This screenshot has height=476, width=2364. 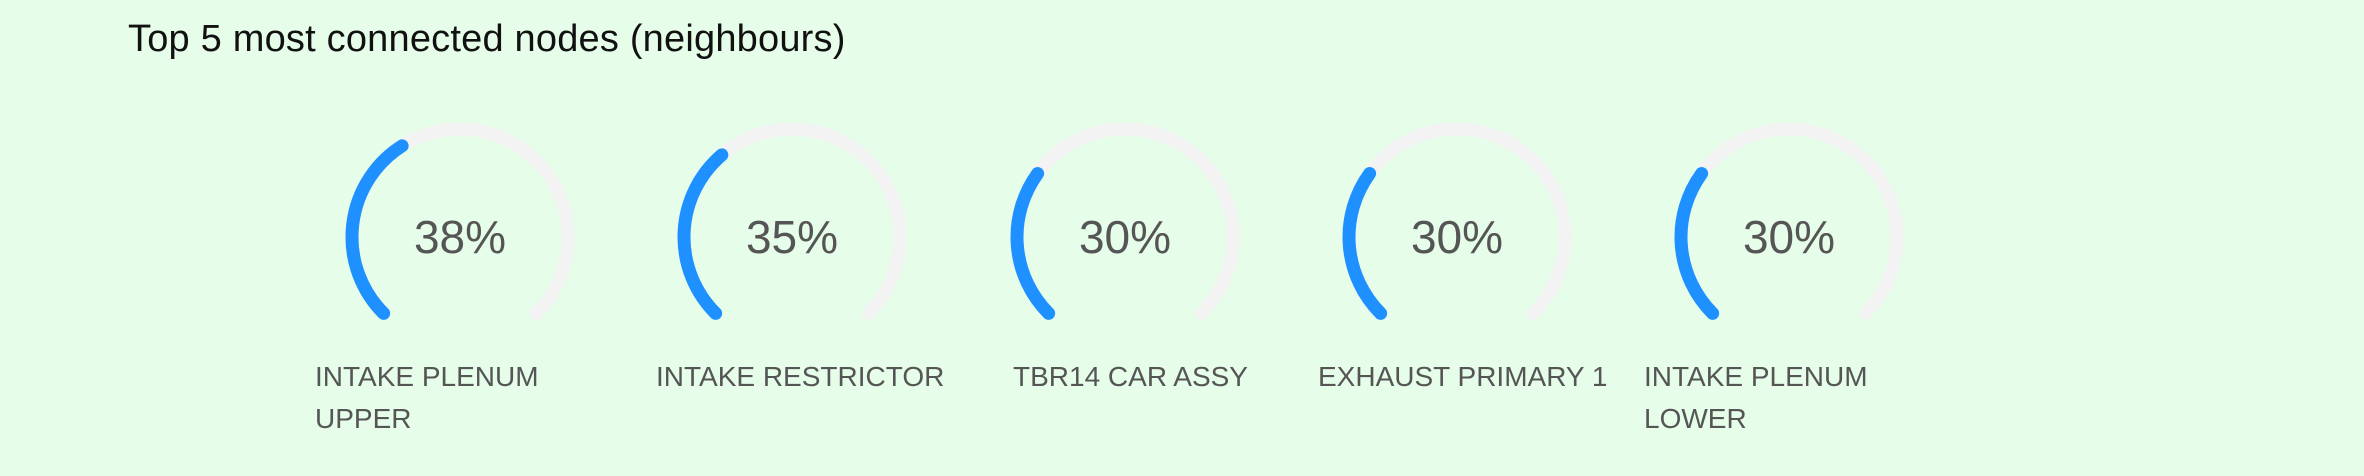 I want to click on gauge-value: 38%, so click(x=460, y=237).